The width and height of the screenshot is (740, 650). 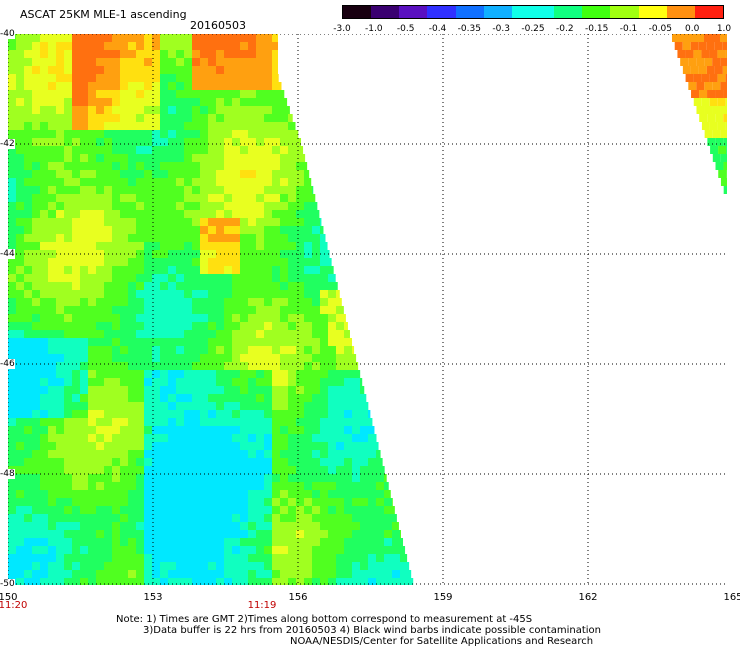 I want to click on lat-tick-label: -42, so click(x=7, y=144).